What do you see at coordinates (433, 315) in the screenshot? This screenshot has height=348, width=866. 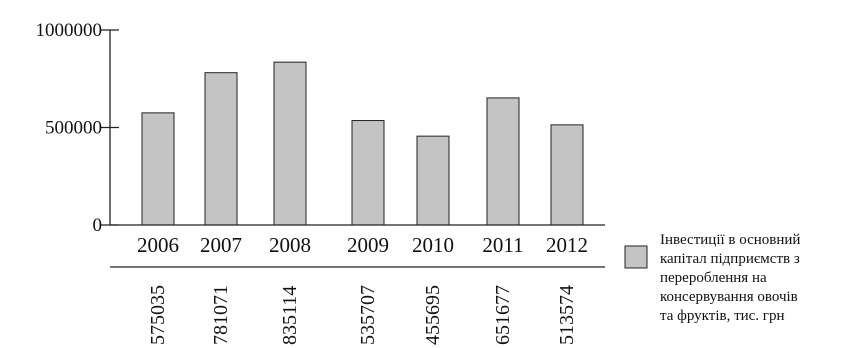 I see `data-label: 455695` at bounding box center [433, 315].